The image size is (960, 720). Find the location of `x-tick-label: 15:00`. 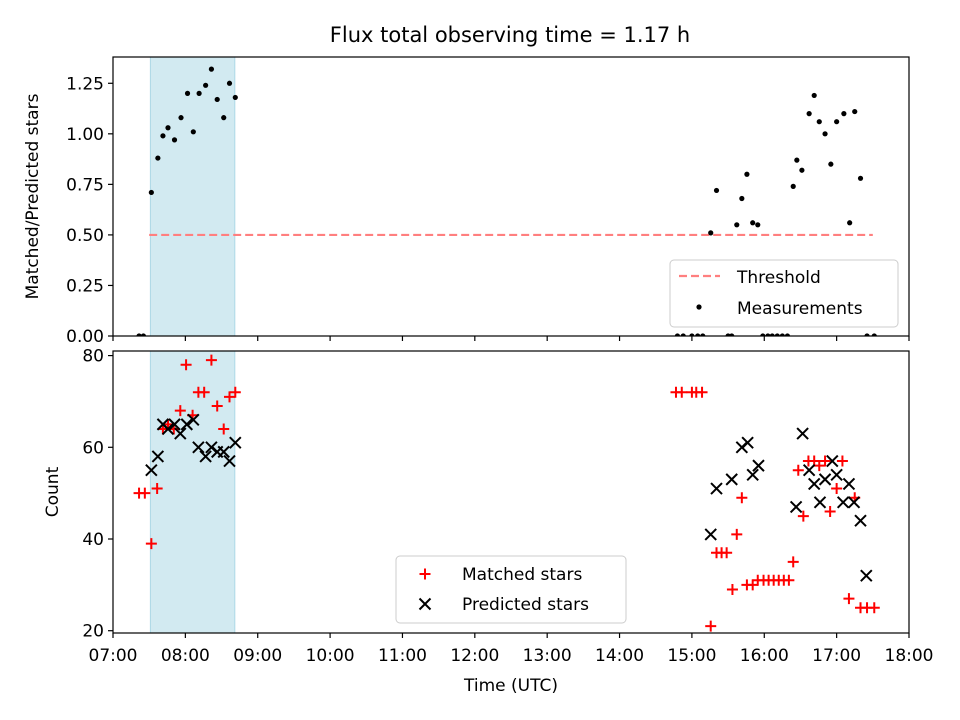

x-tick-label: 15:00 is located at coordinates (691, 656).